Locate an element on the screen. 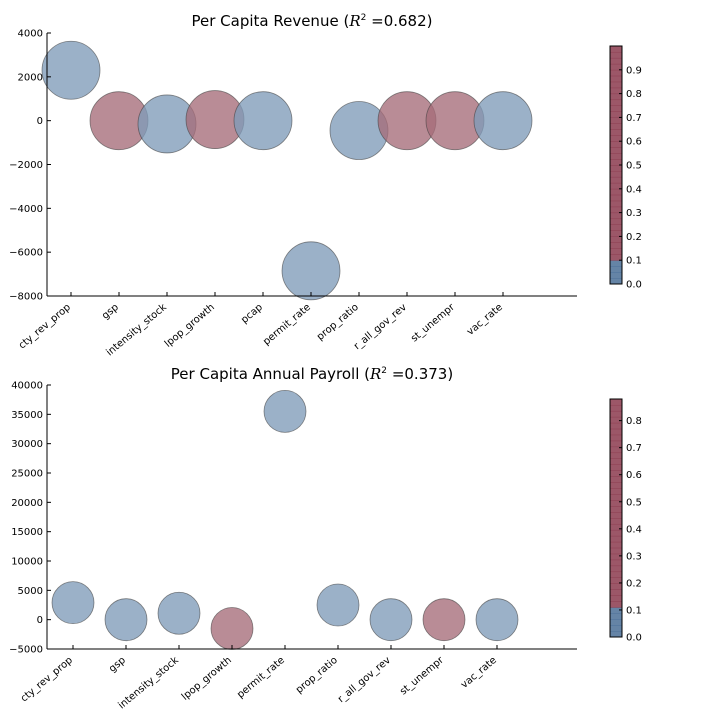 The width and height of the screenshot is (720, 720). x-tick-label: st_unempr is located at coordinates (422, 675).